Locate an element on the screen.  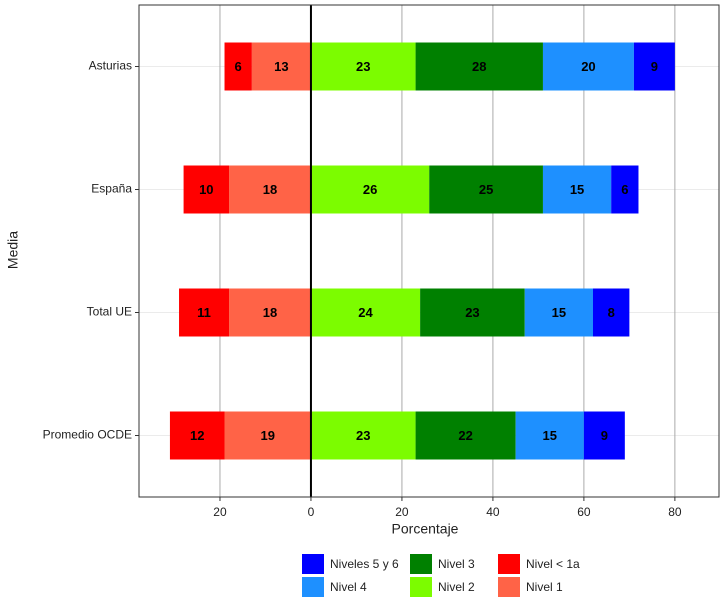
data-label: 26 is located at coordinates (370, 189).